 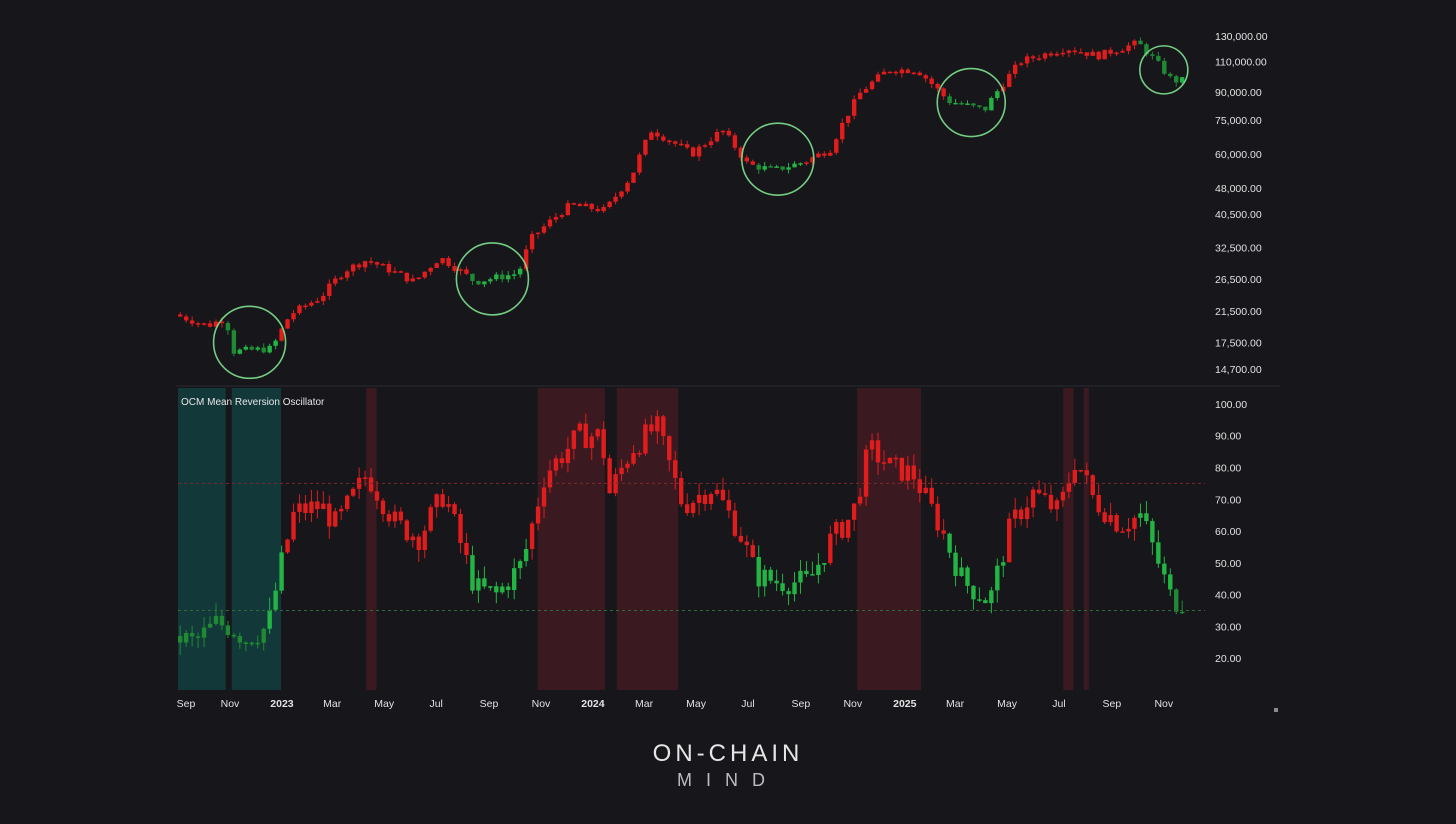 I want to click on price-axis-tick-label: 60,000.00, so click(x=1238, y=155).